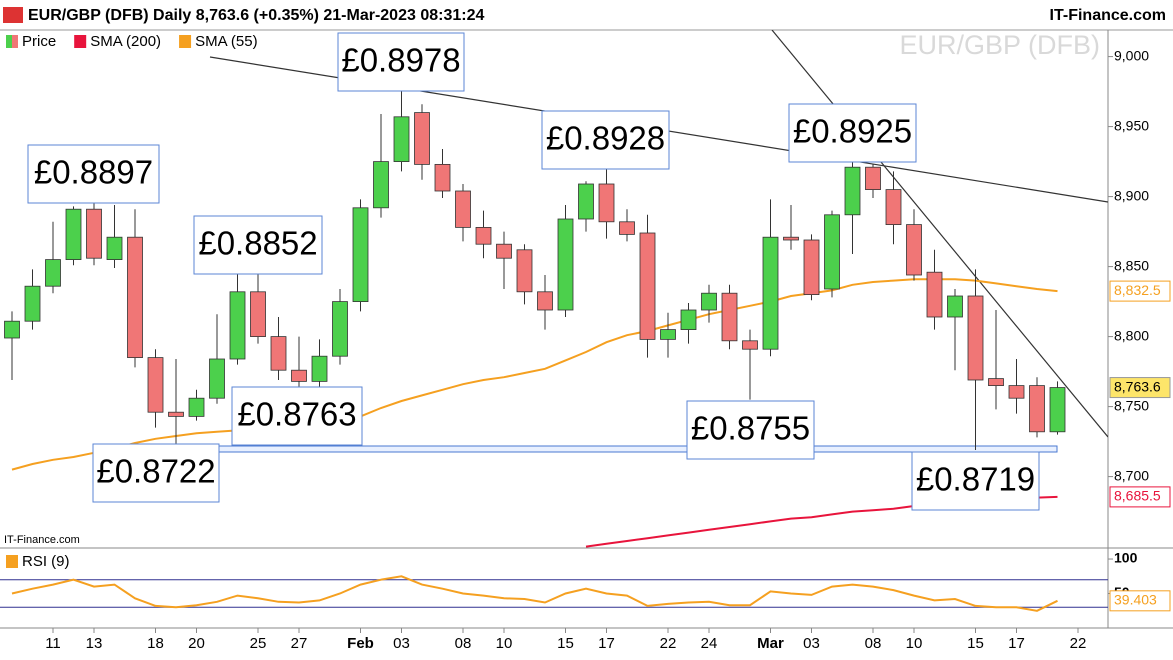  I want to click on x-tick-label: 13, so click(94, 643).